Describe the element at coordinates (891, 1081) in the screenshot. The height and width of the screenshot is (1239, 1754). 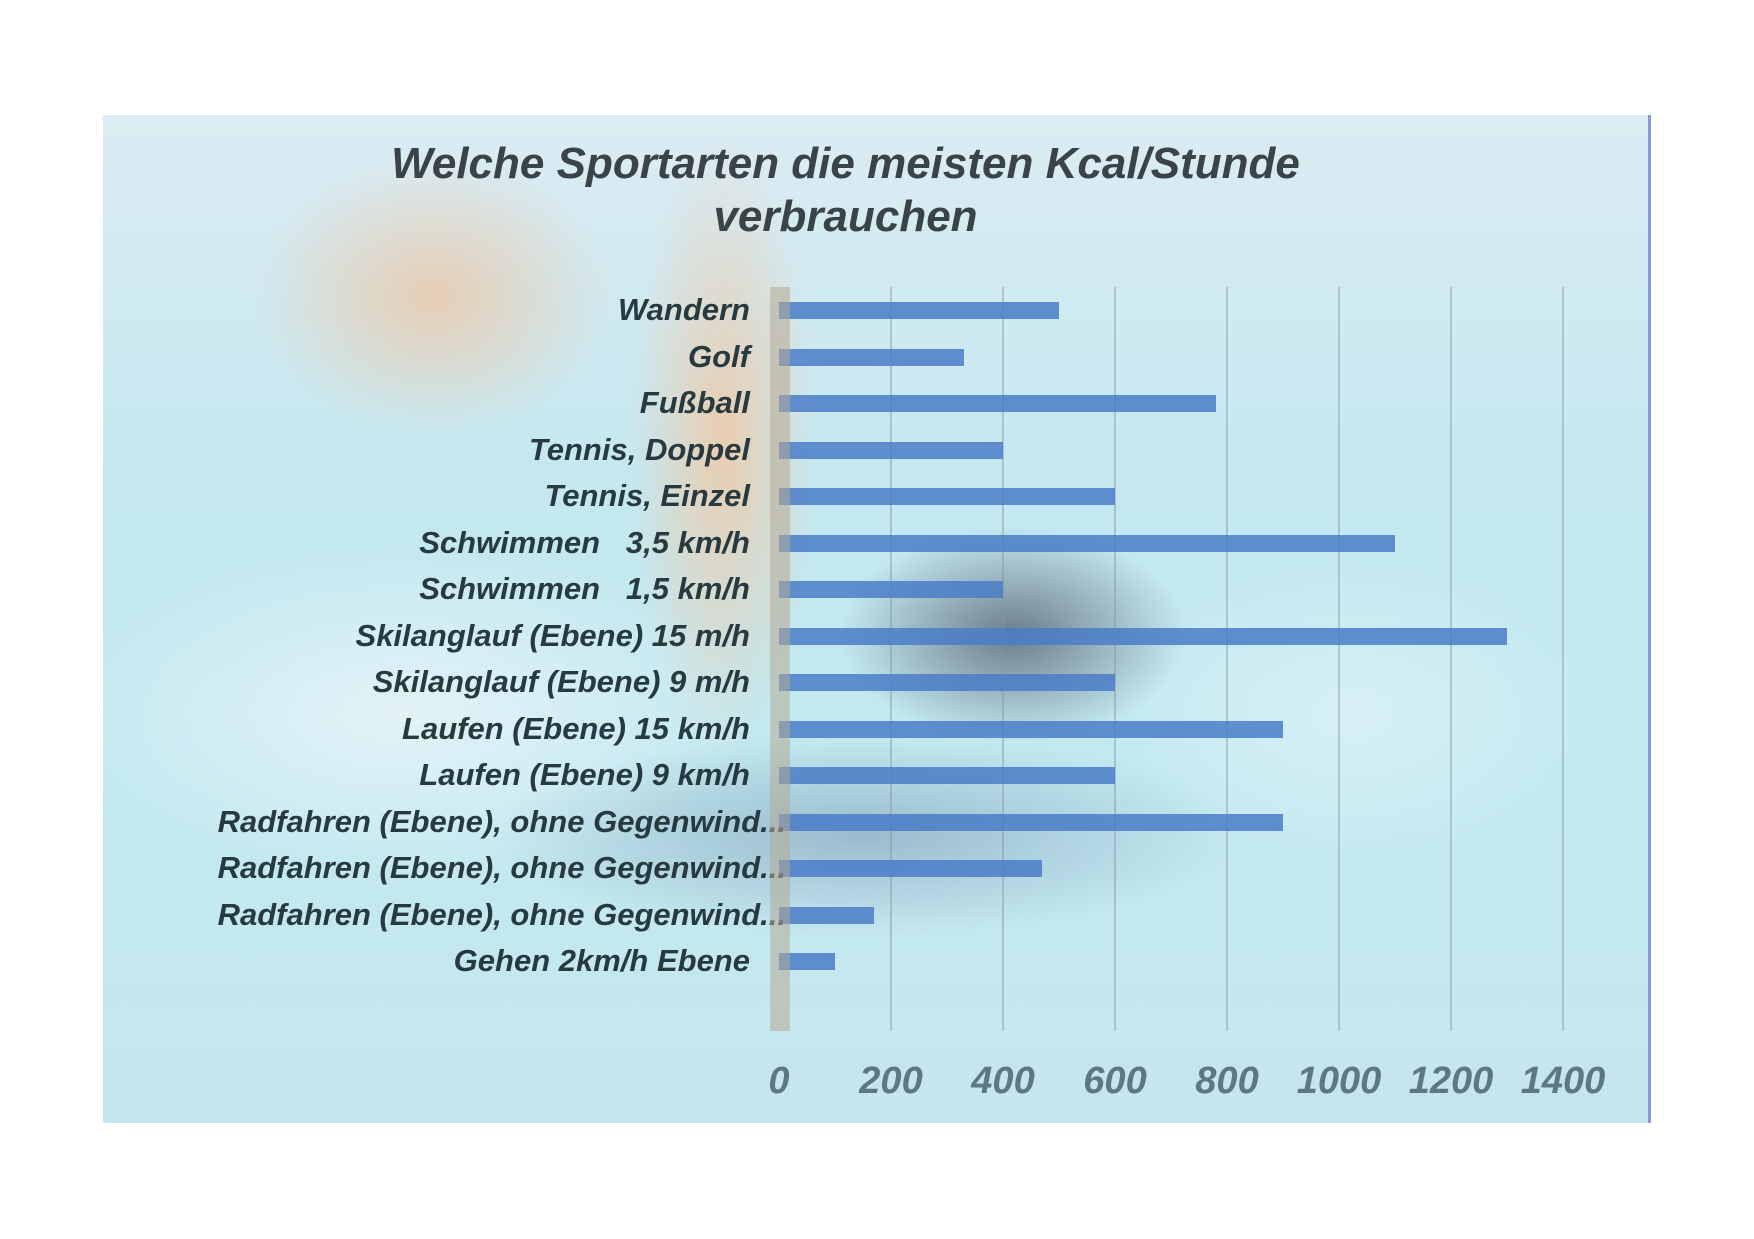
I see `x-tick-label: 200` at that location.